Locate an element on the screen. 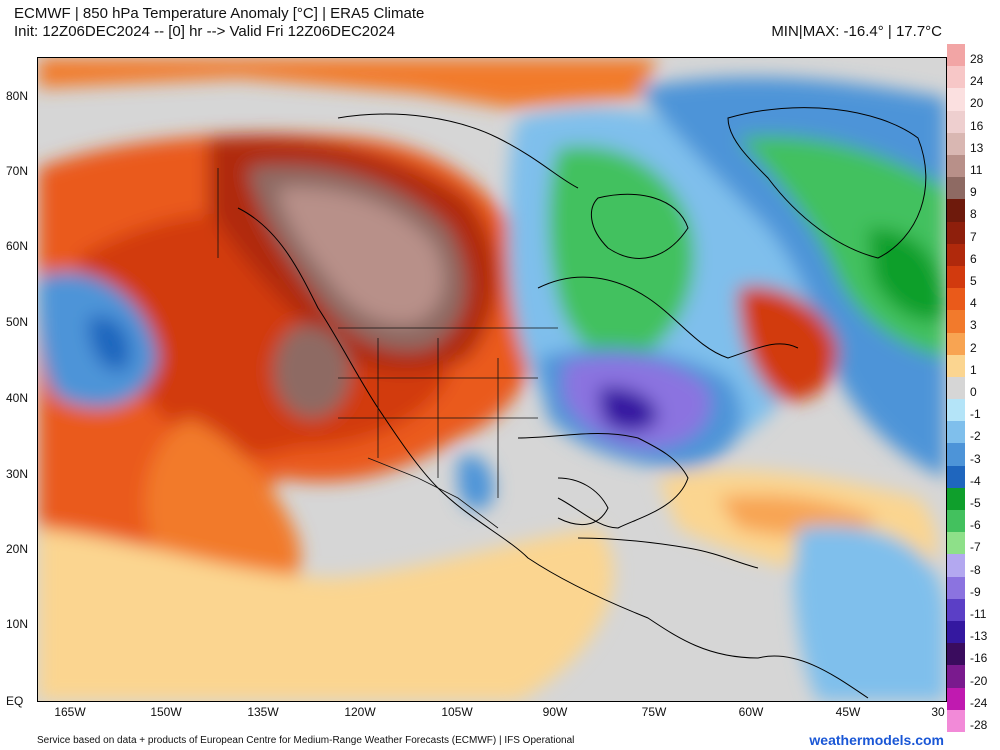  site-link: weathermodels.com is located at coordinates (876, 740).